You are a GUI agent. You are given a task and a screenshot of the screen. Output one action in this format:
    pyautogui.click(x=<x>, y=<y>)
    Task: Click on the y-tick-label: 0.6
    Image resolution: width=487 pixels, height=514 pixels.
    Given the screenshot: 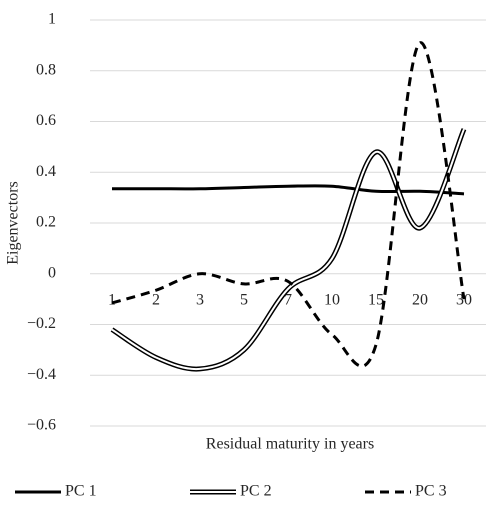 What is the action you would take?
    pyautogui.click(x=46, y=120)
    